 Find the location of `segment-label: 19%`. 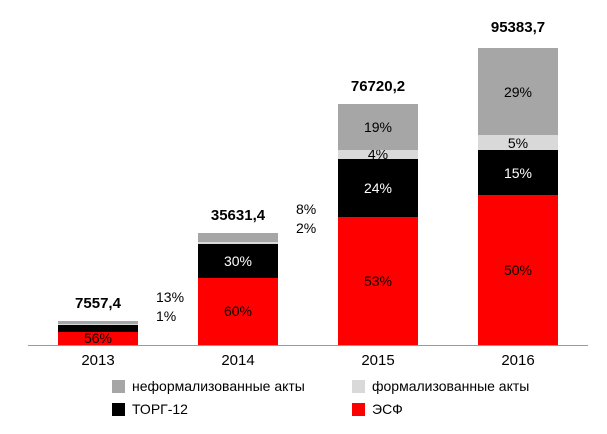

segment-label: 19% is located at coordinates (378, 126).